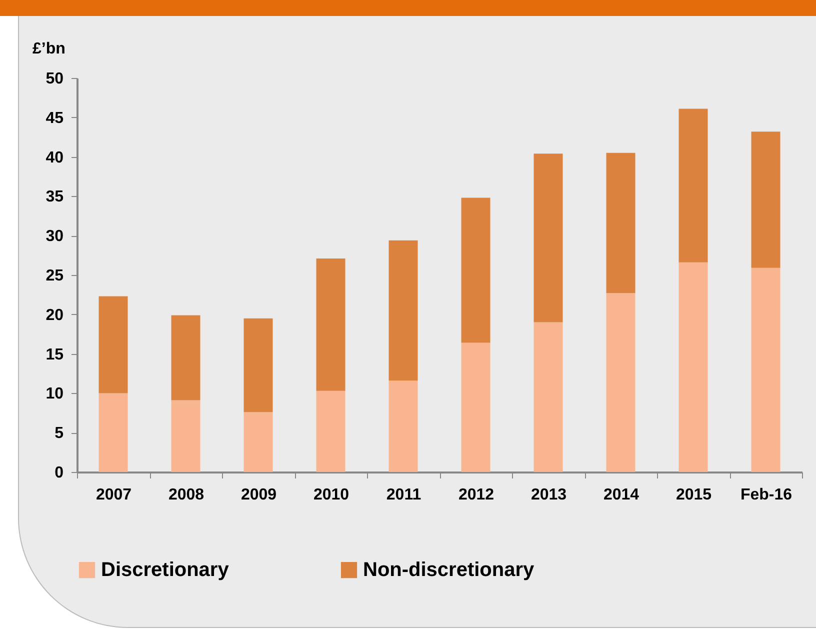  What do you see at coordinates (55, 197) in the screenshot?
I see `y-tick-label: 35` at bounding box center [55, 197].